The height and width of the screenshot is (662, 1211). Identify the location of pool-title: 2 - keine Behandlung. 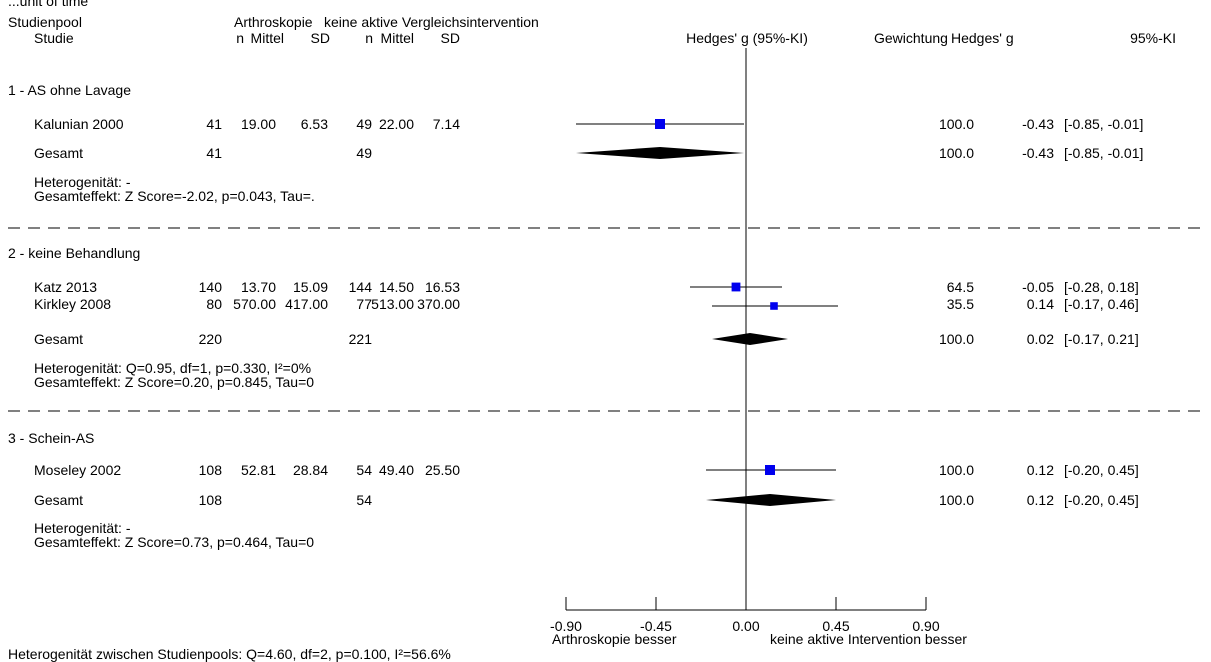
(74, 253).